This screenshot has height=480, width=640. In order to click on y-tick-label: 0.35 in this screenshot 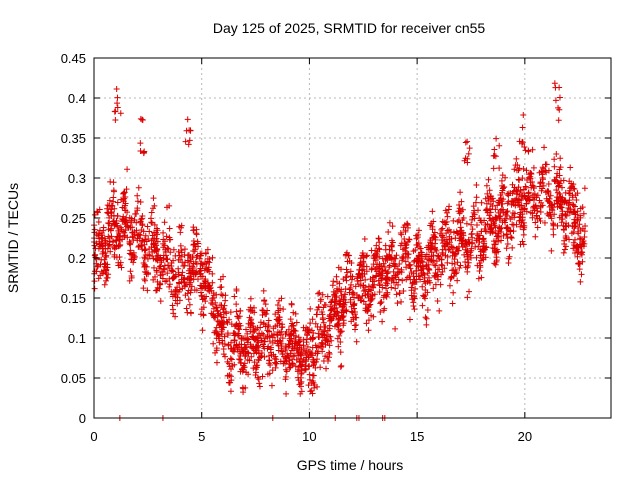, I will do `click(73, 138)`.